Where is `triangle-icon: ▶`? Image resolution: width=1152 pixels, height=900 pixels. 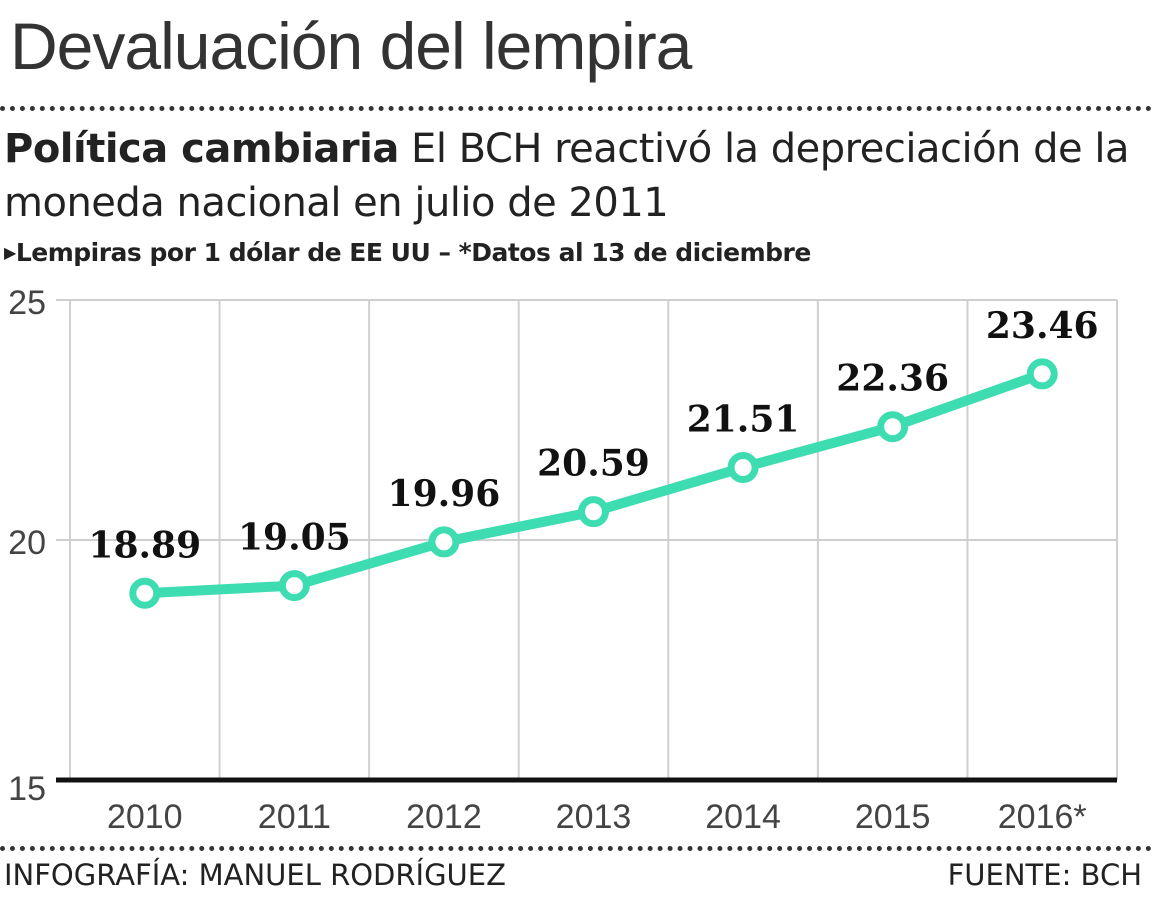 triangle-icon: ▶ is located at coordinates (10, 252).